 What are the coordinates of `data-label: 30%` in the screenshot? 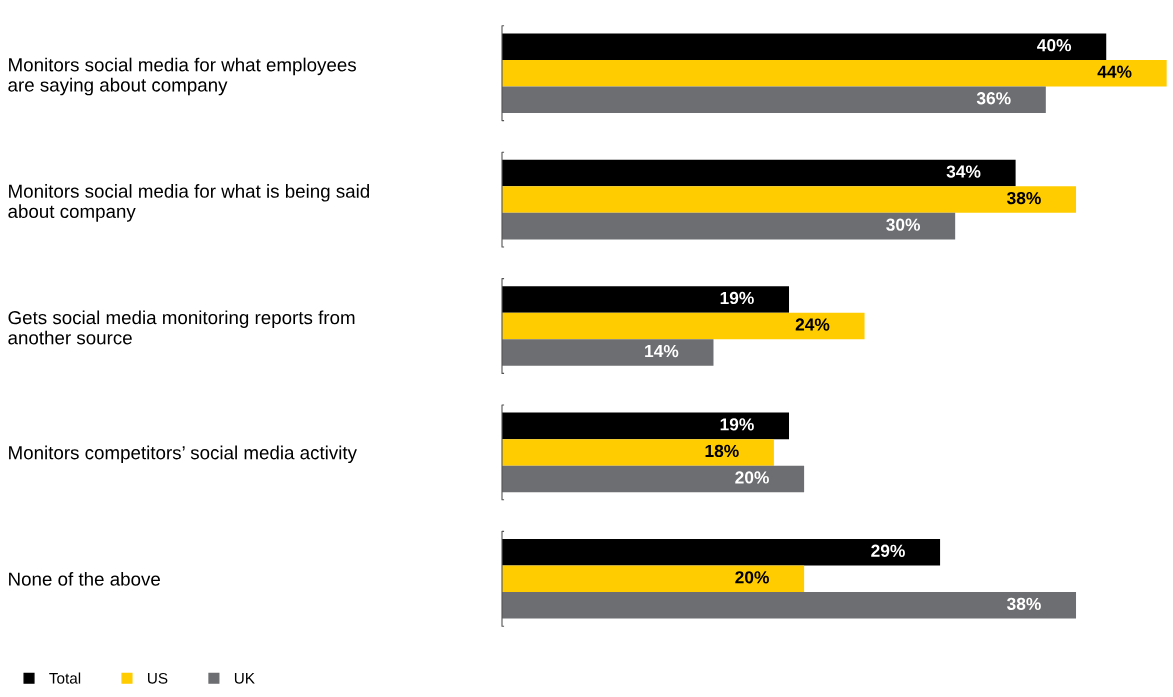 It's located at (903, 224).